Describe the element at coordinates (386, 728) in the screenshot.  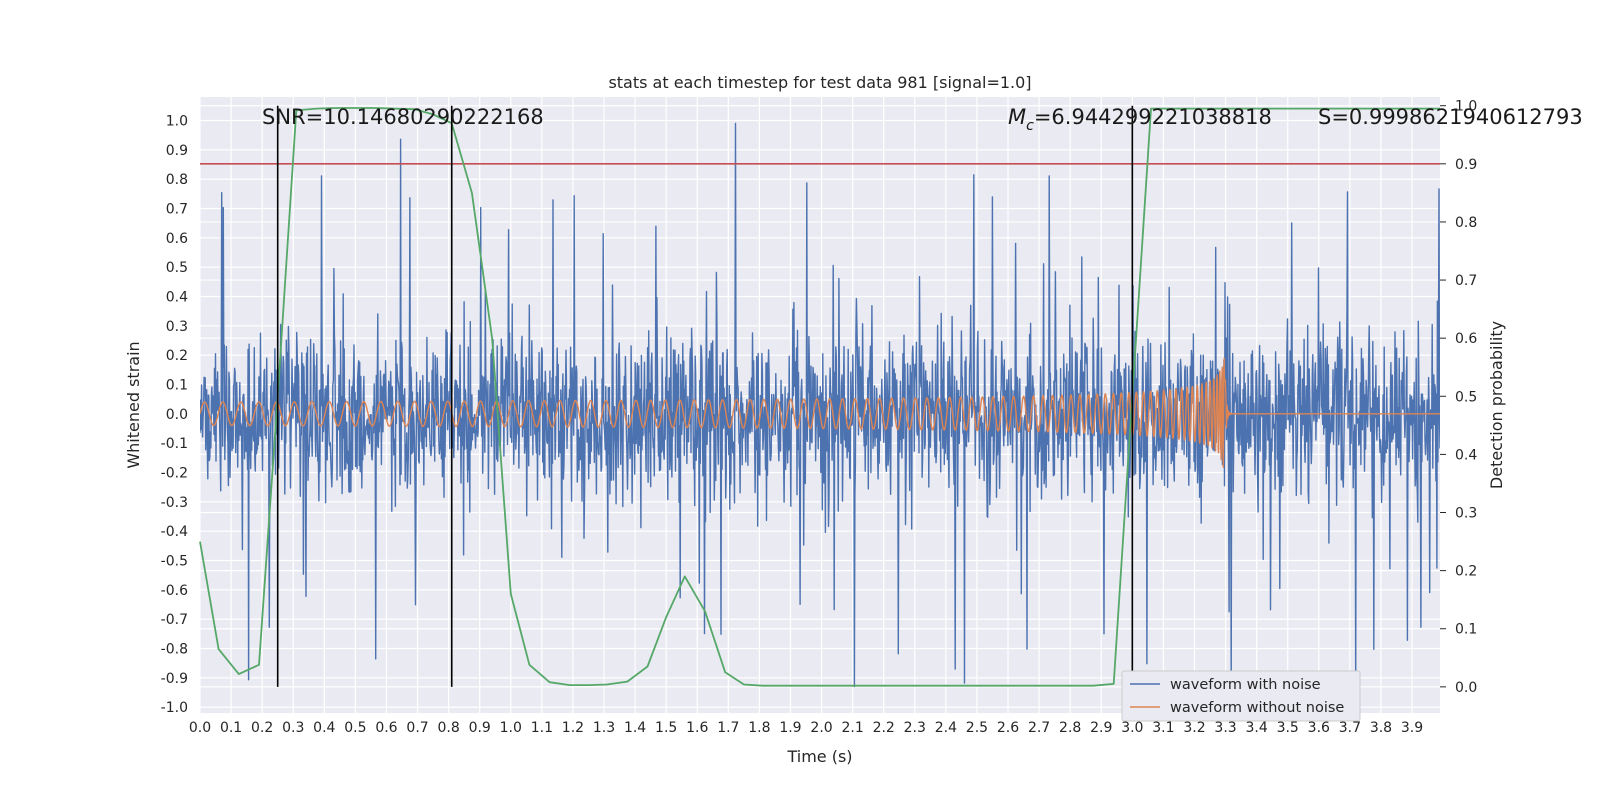
I see `x-tick-label: 0.6` at that location.